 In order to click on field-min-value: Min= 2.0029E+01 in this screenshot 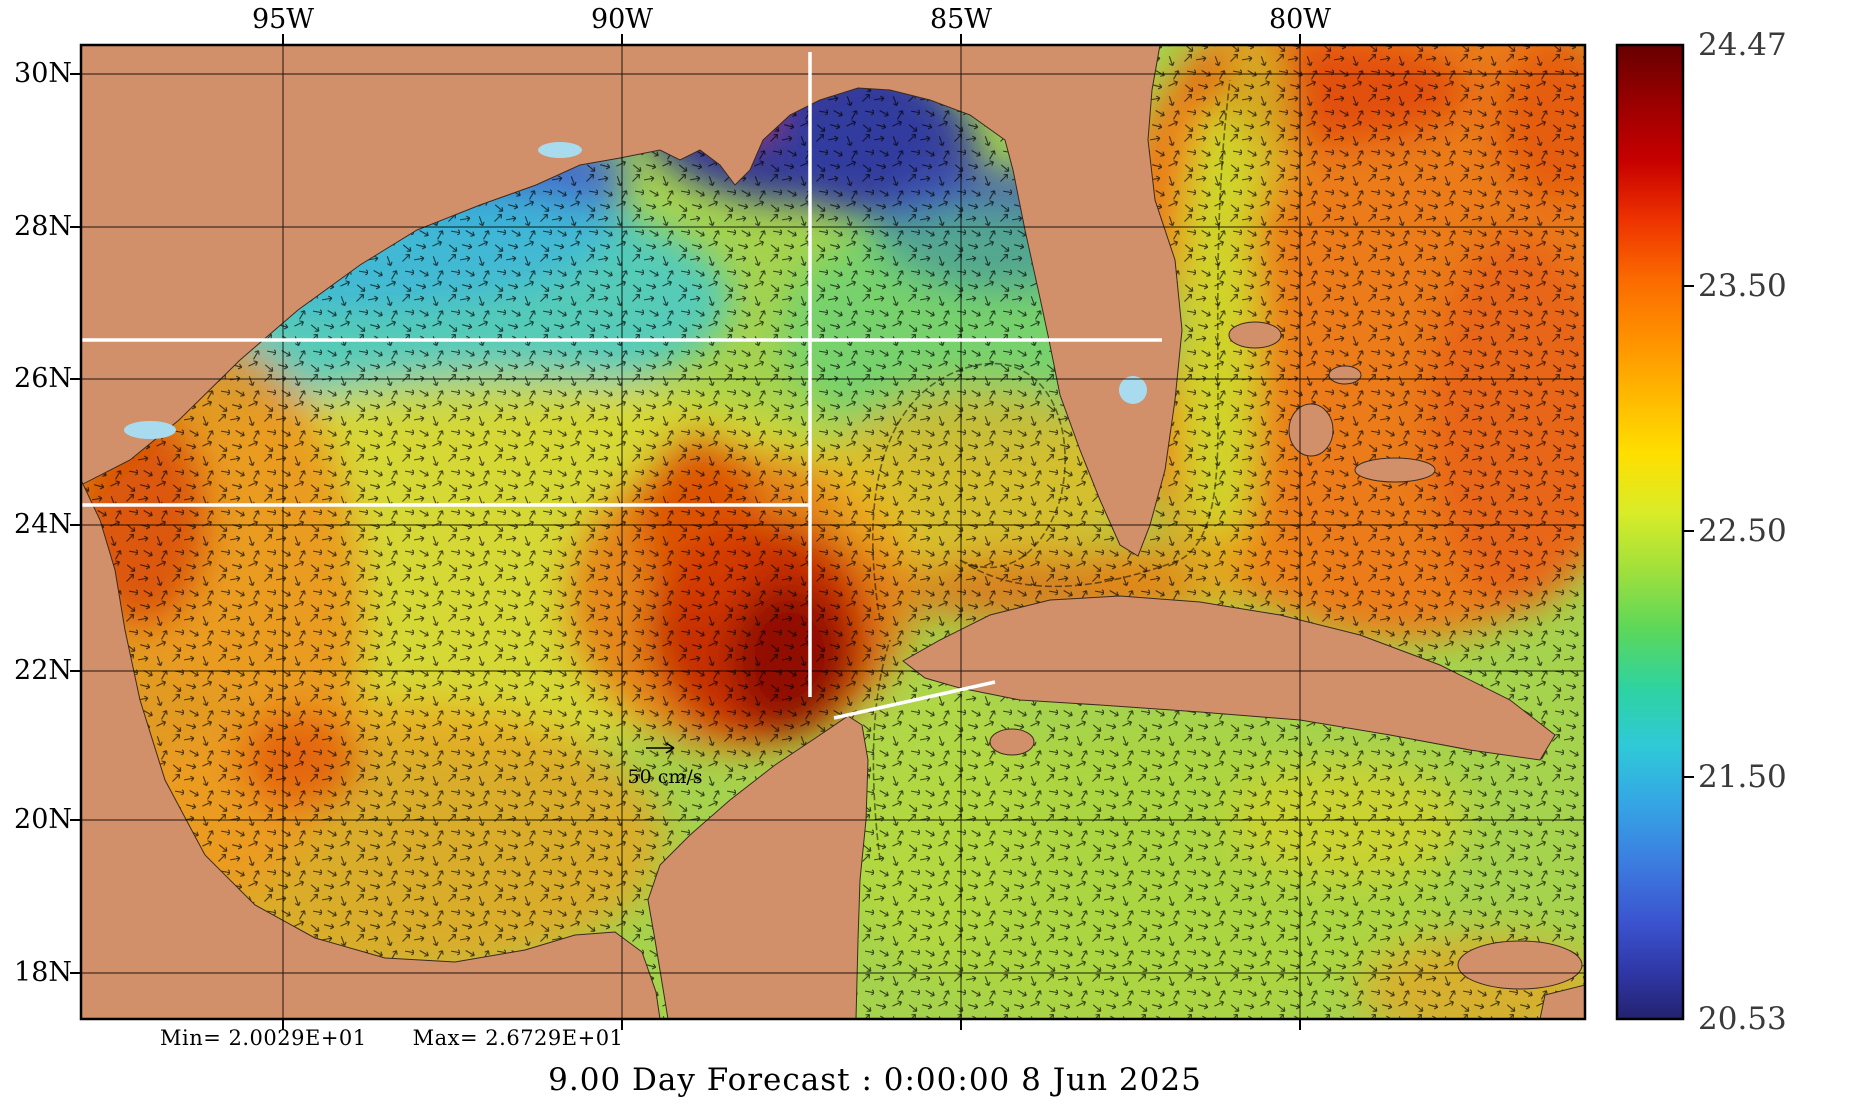, I will do `click(263, 1038)`.